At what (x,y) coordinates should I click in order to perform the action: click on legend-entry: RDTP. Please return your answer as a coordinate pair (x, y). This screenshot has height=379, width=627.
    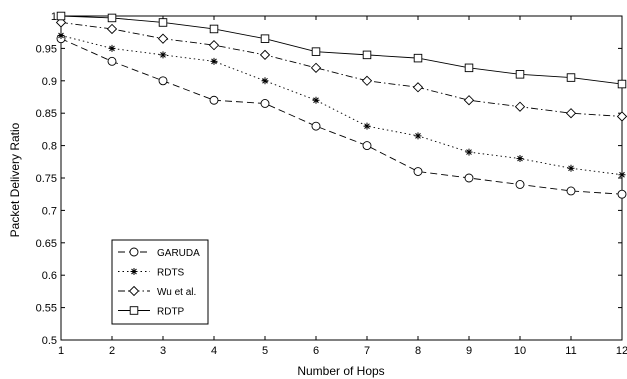
    Looking at the image, I should click on (151, 312).